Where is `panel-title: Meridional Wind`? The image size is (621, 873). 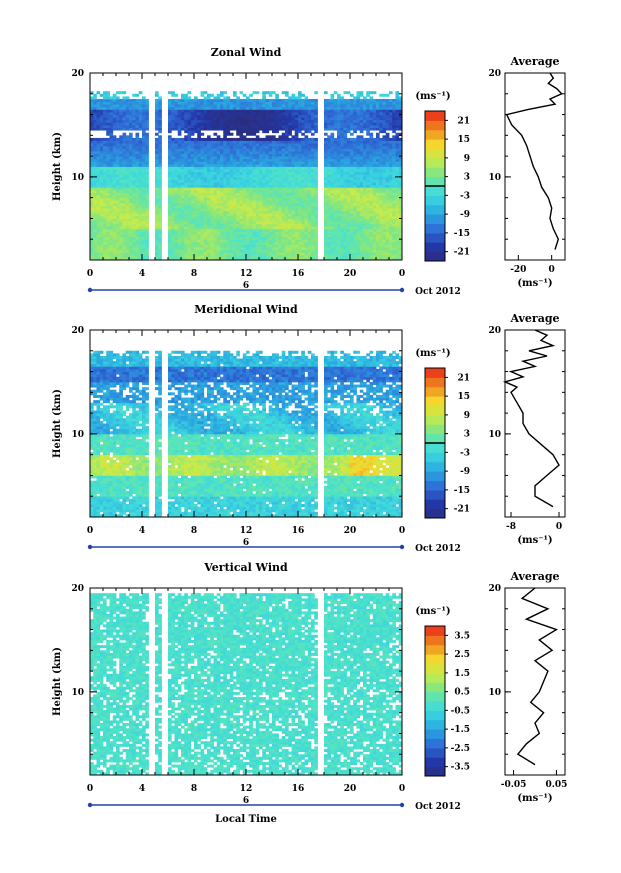 panel-title: Meridional Wind is located at coordinates (246, 309).